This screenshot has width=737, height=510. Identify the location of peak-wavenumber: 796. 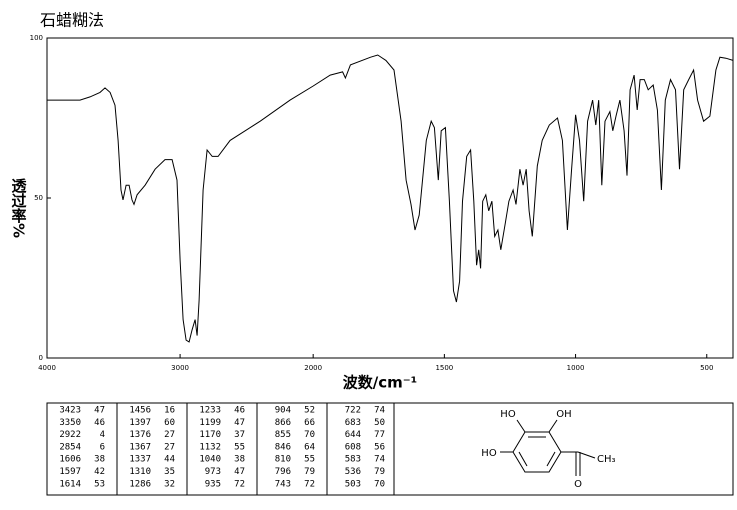
(283, 472).